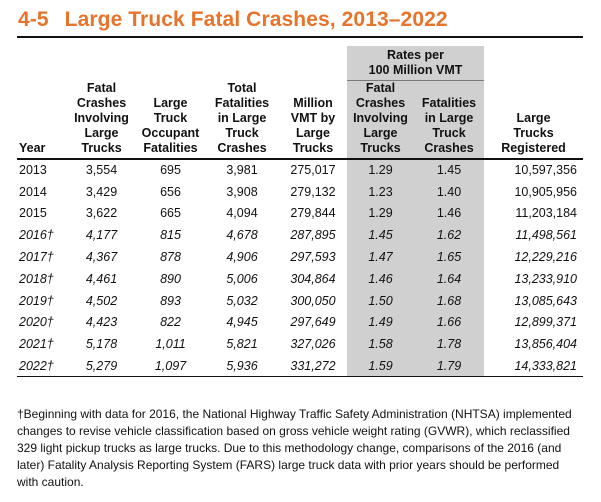 The height and width of the screenshot is (502, 601). What do you see at coordinates (380, 344) in the screenshot?
I see `cell-rate-crashes: 1.58` at bounding box center [380, 344].